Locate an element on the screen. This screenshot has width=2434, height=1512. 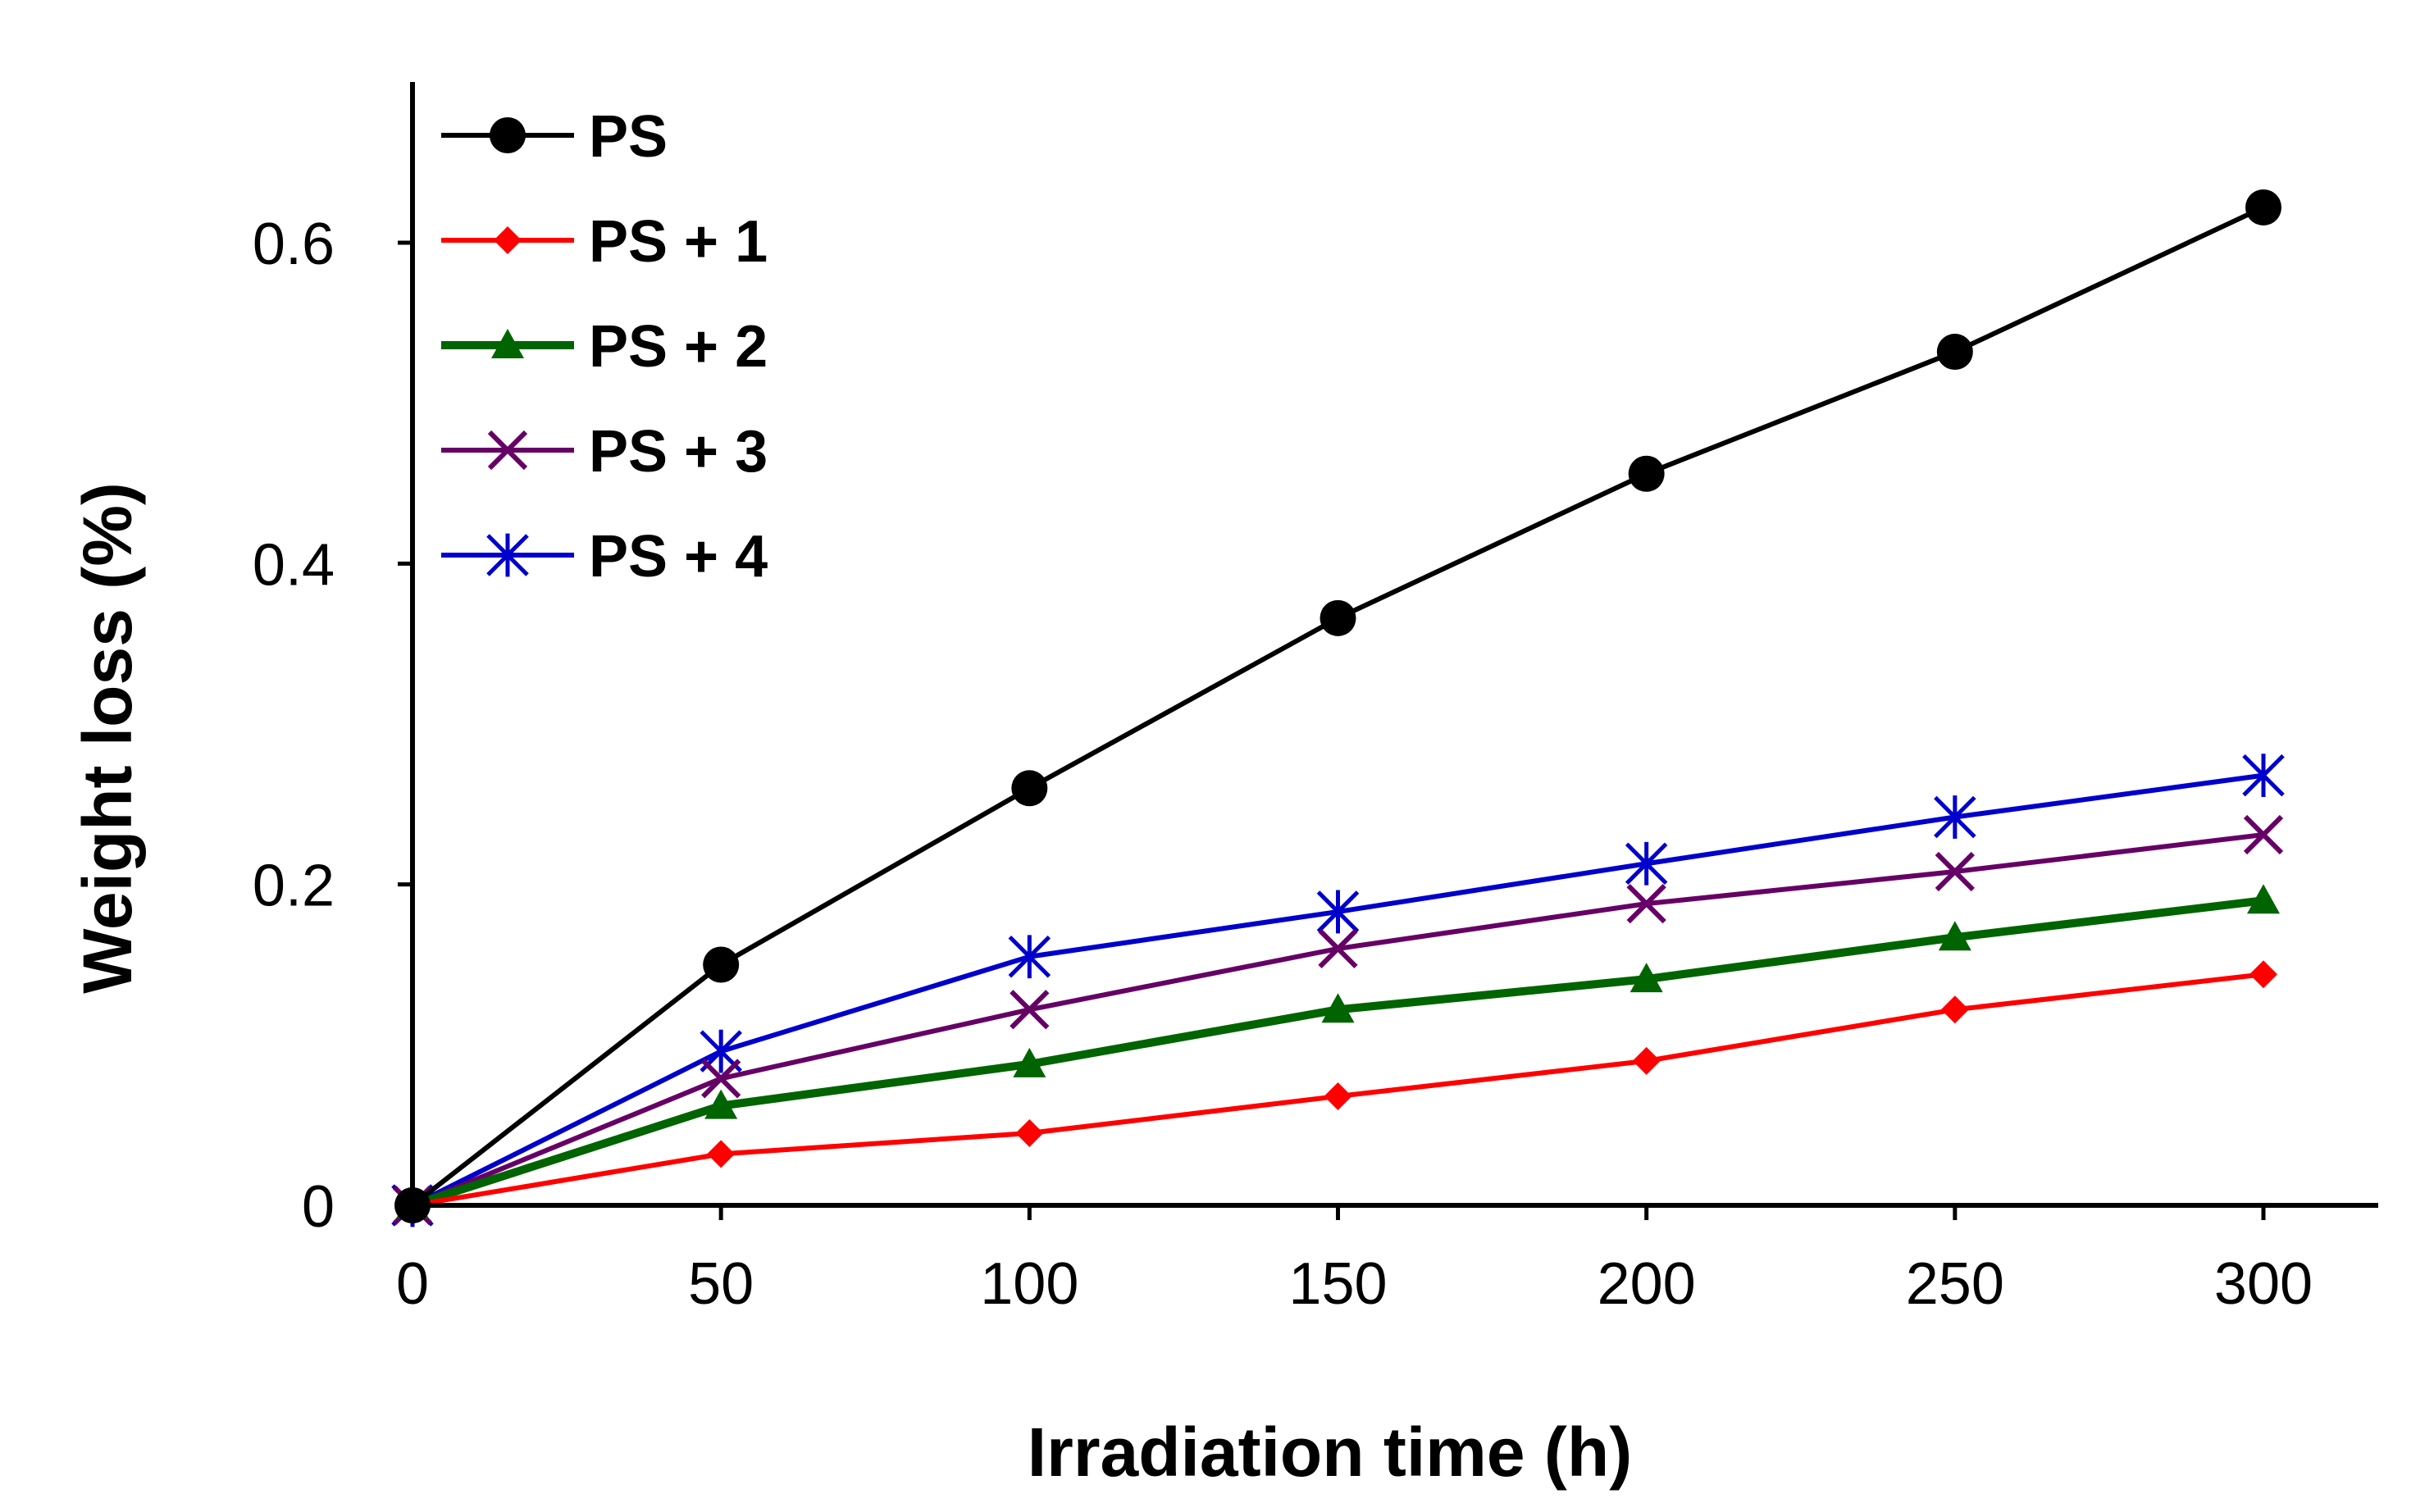
legend-item: PS is located at coordinates (554, 137).